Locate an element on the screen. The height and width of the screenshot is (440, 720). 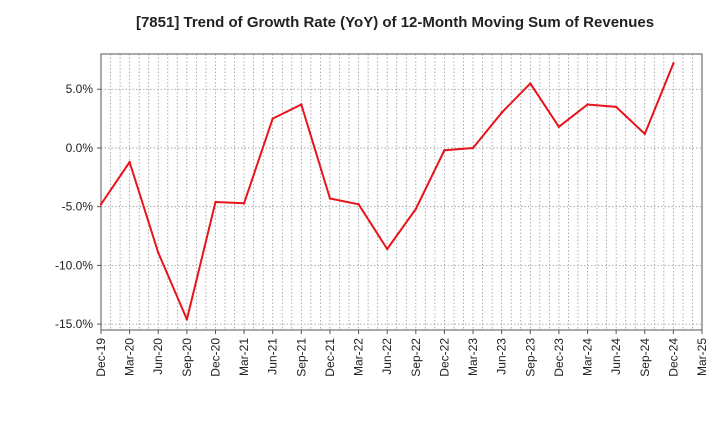
x-tick-label: Sep-21 is located at coordinates (301, 357).